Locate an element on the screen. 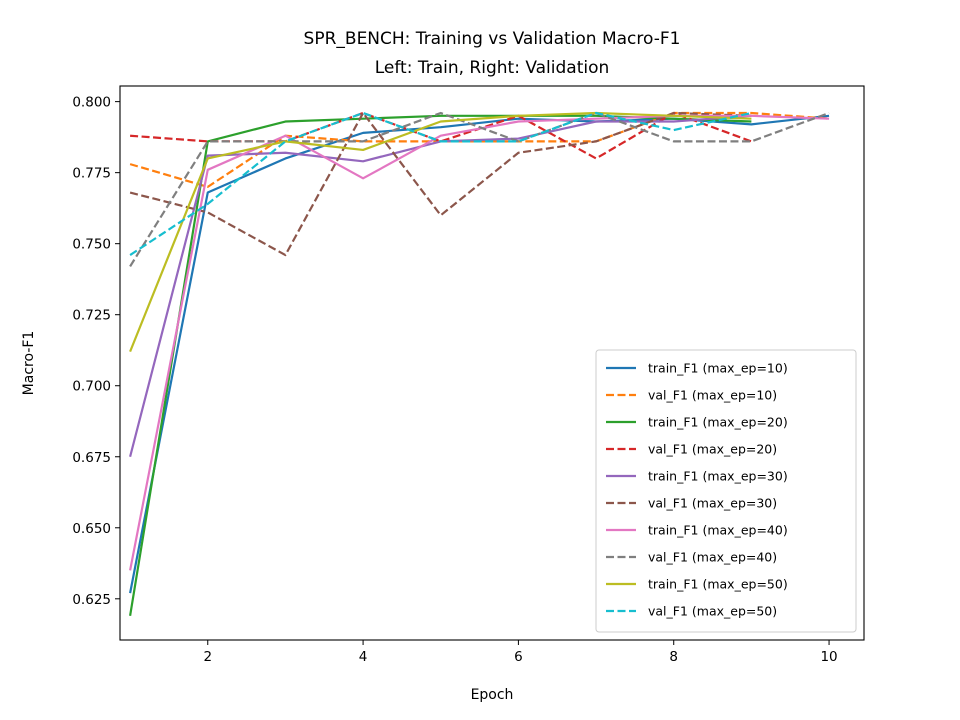 Image resolution: width=960 pixels, height=720 pixels. y-tick-label: 0.700 is located at coordinates (91, 387).